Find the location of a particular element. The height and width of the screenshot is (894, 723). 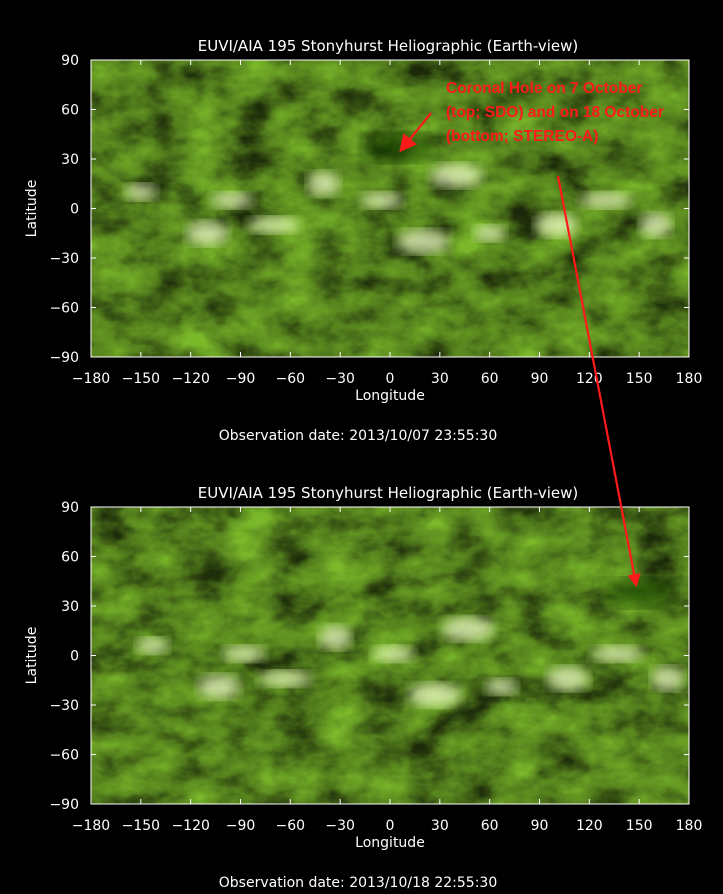

annotation-arrow-top is located at coordinates (415, 132).